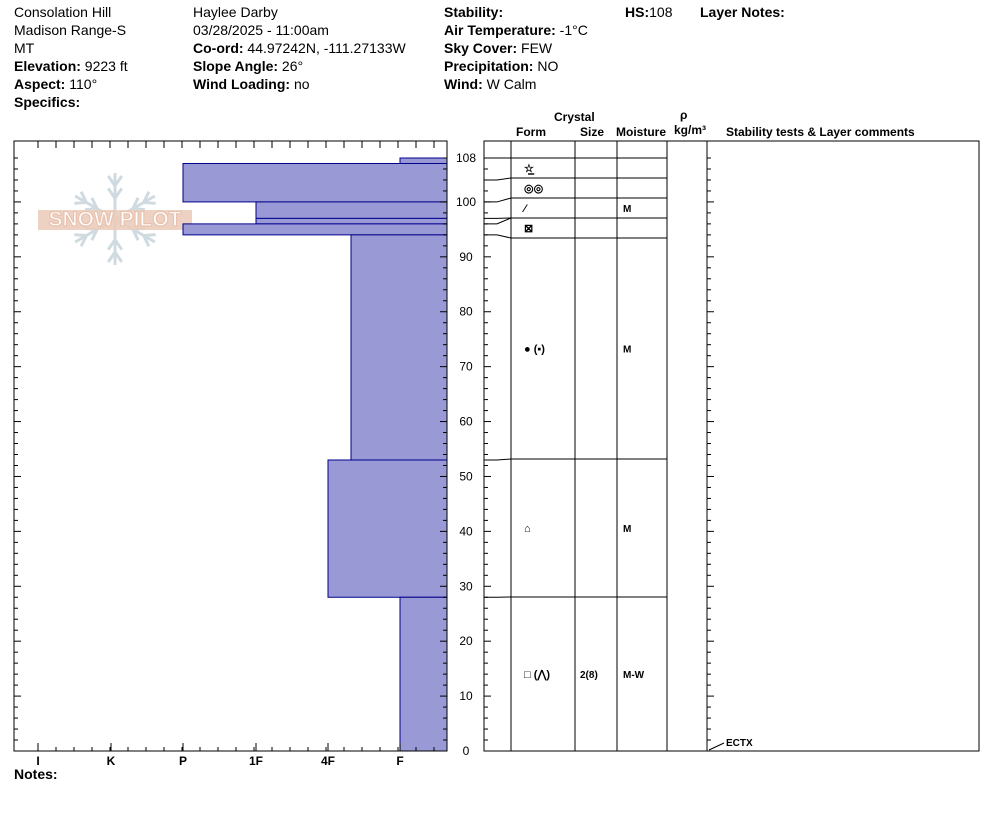 The image size is (994, 840). What do you see at coordinates (592, 132) in the screenshot?
I see `size-header: Size` at bounding box center [592, 132].